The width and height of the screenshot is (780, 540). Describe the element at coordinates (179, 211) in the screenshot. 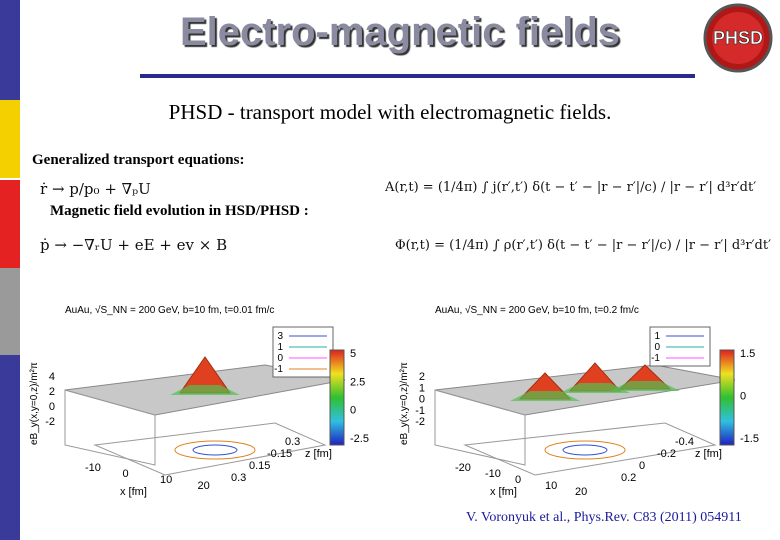

I see `section-heading: Magnetic field evolution in HSD/PHSD :` at that location.